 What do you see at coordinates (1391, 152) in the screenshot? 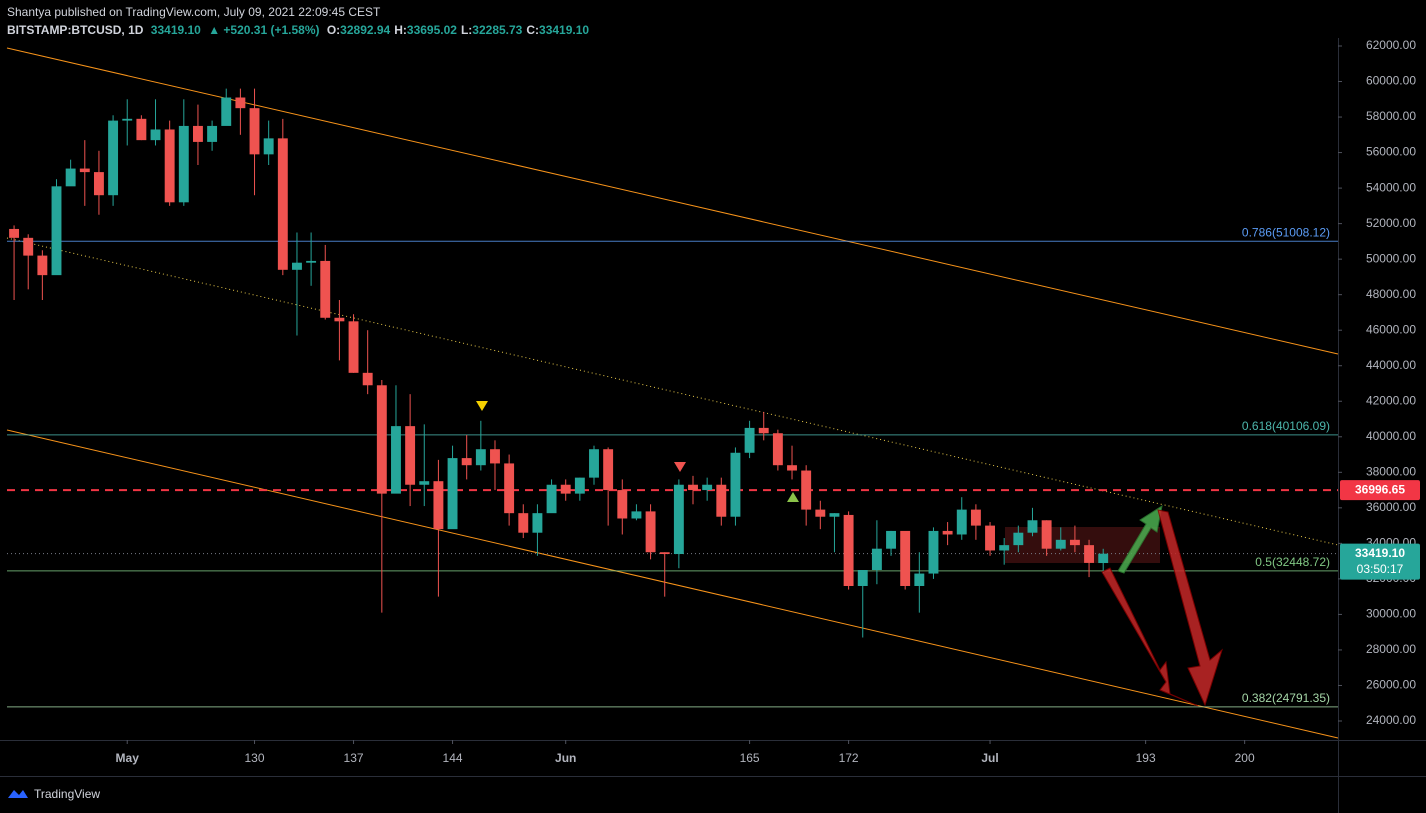
I see `y-tick-label: 56000.00` at bounding box center [1391, 152].